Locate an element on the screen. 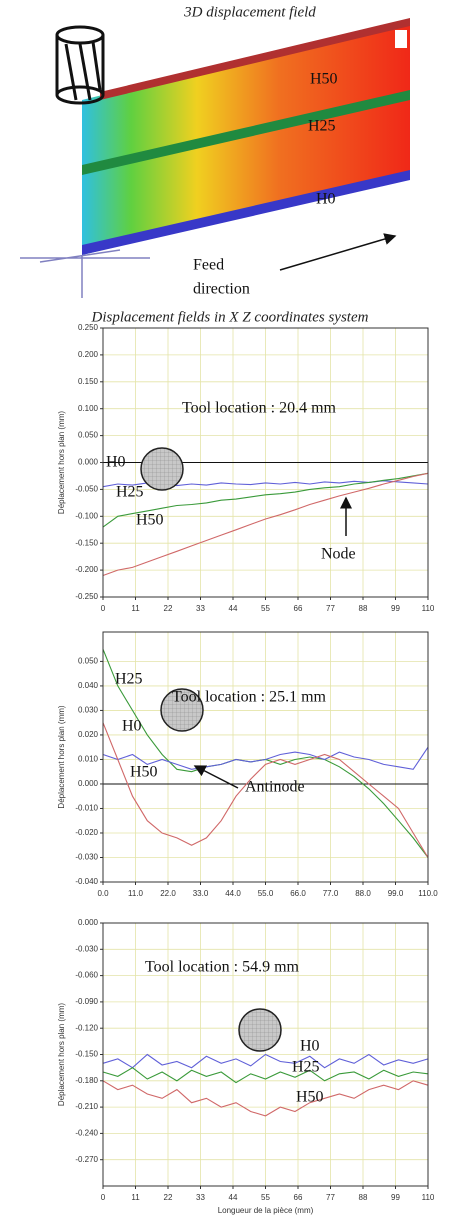 The width and height of the screenshot is (457, 1218). band-label: H0 is located at coordinates (326, 199).